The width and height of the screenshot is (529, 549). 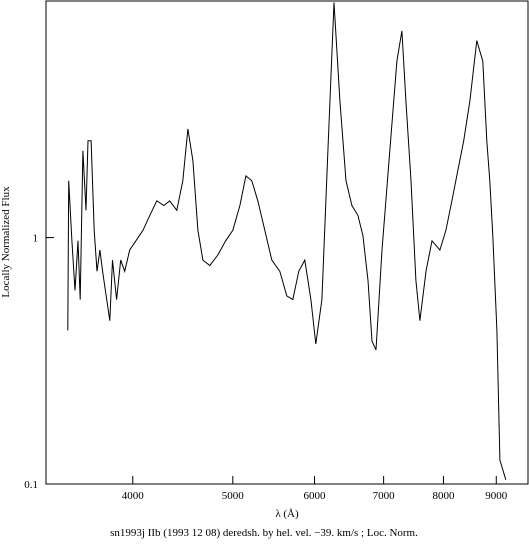 I want to click on x-axis-label: λ (Å), so click(x=287, y=514).